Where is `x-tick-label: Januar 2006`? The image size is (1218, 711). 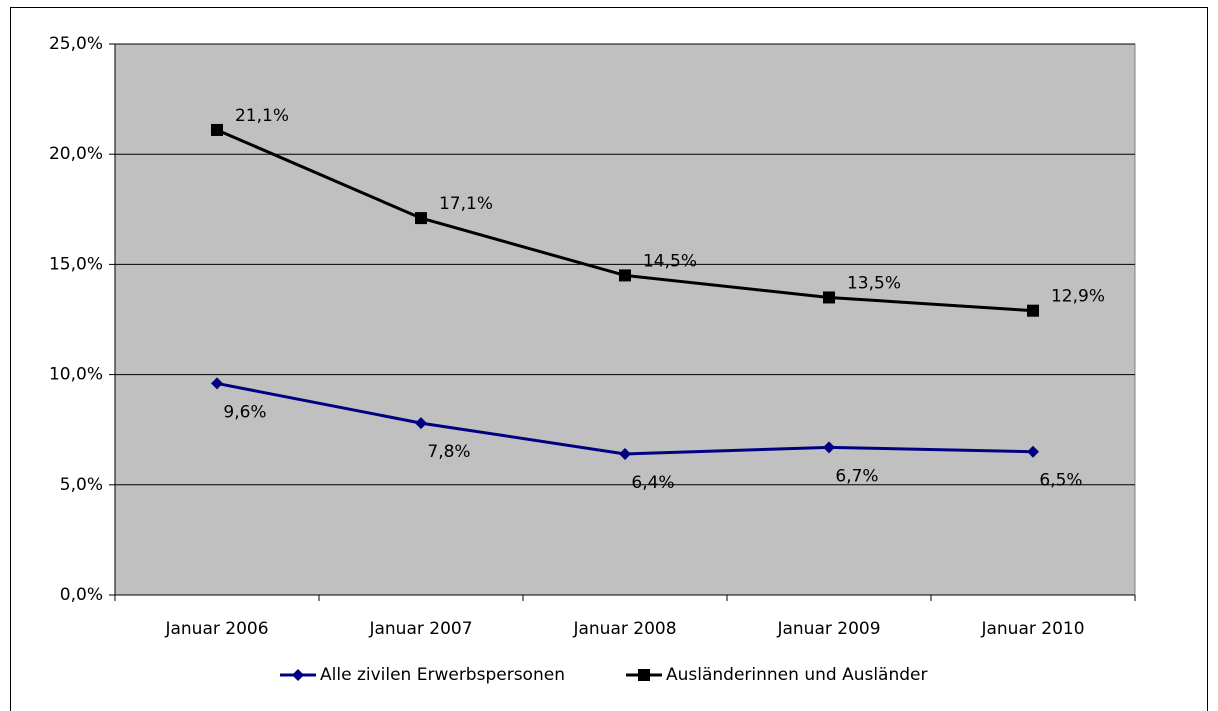
x-tick-label: Januar 2006 is located at coordinates (216, 629).